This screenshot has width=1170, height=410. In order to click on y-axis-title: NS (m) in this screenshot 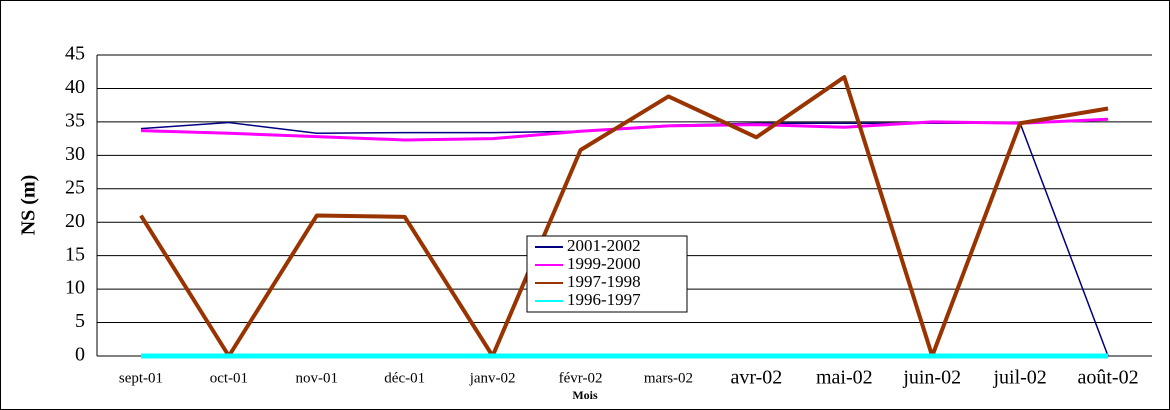, I will do `click(29, 205)`.